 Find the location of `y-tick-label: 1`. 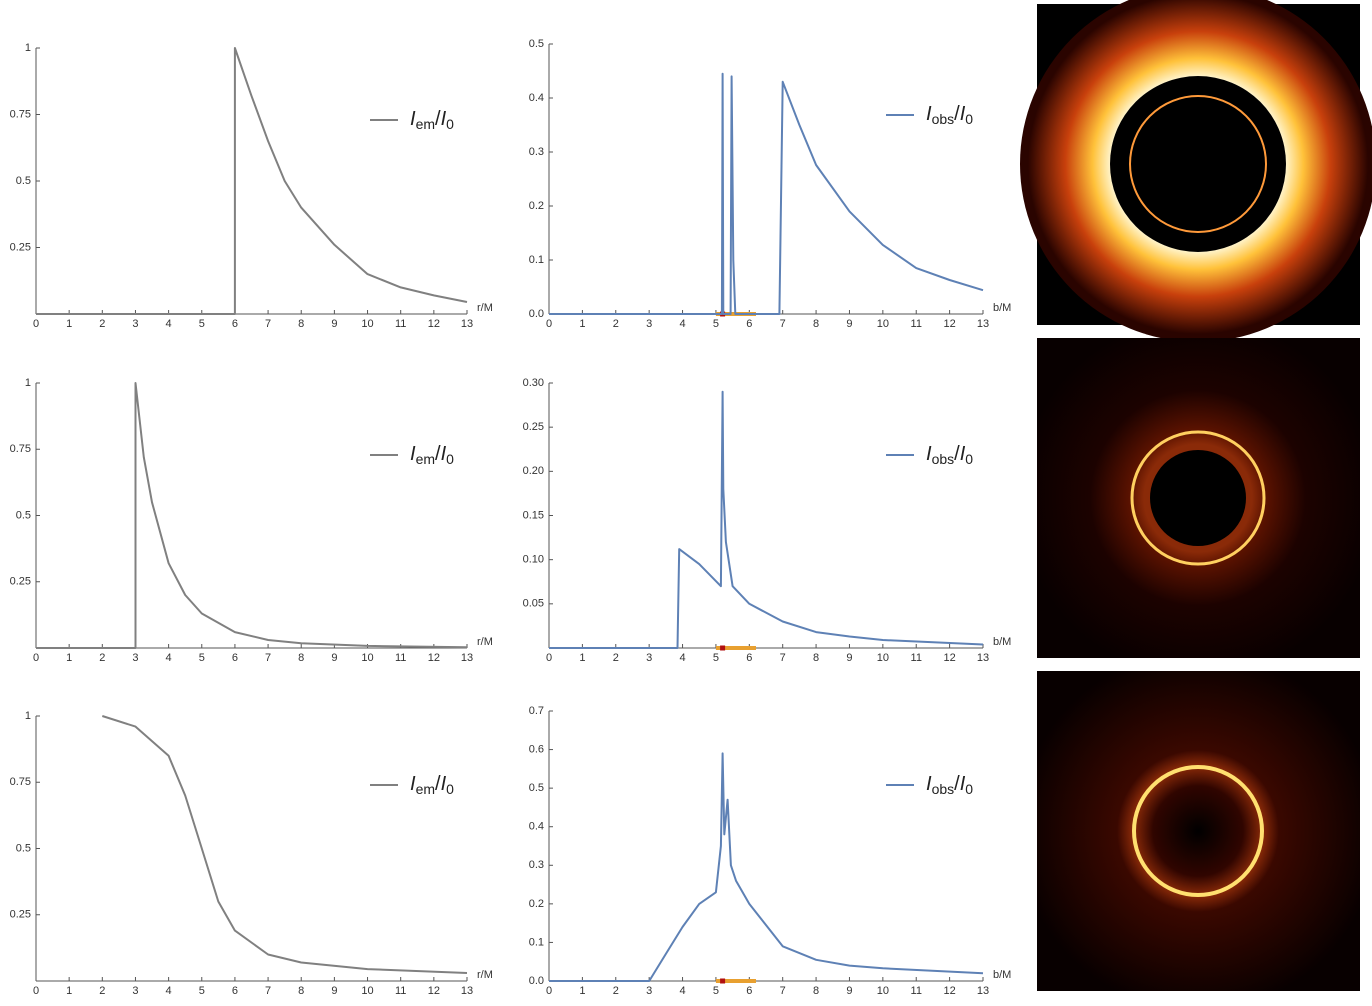

y-tick-label: 1 is located at coordinates (28, 716).